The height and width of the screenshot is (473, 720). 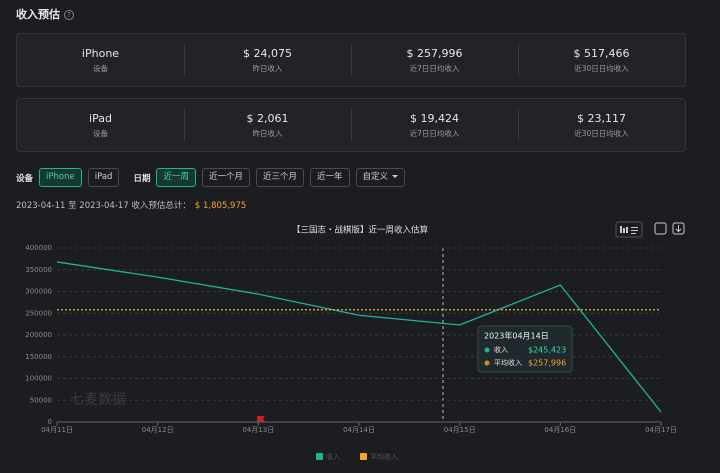 I want to click on stat: $ 23,117 近30日日均收入, so click(x=601, y=125).